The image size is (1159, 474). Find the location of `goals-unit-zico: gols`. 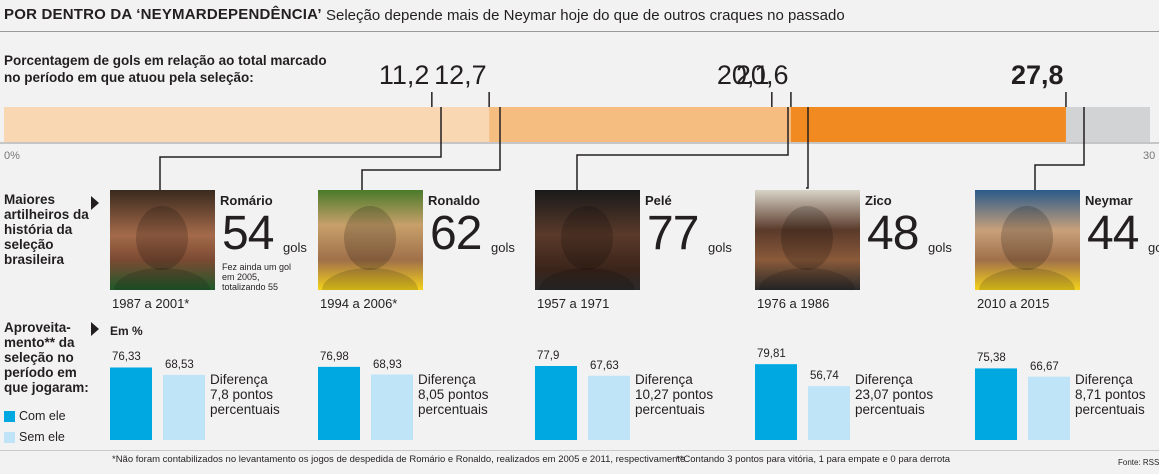

goals-unit-zico: gols is located at coordinates (940, 247).